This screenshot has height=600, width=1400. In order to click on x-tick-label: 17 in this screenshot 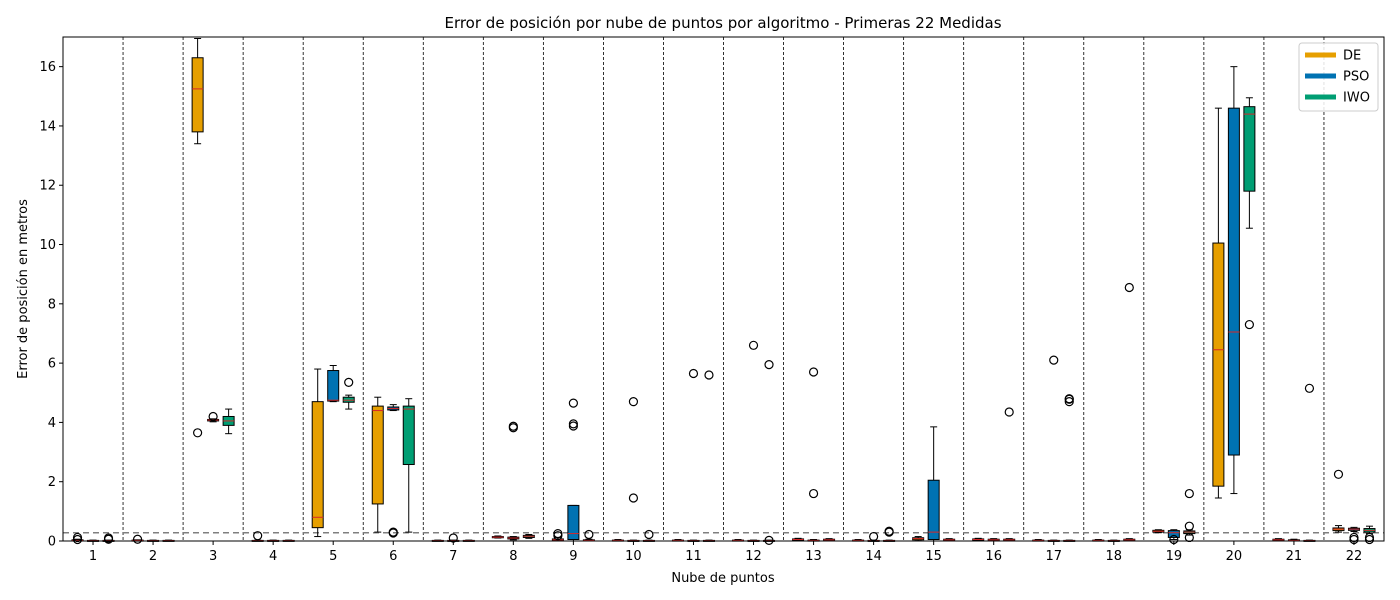, I will do `click(1053, 556)`.